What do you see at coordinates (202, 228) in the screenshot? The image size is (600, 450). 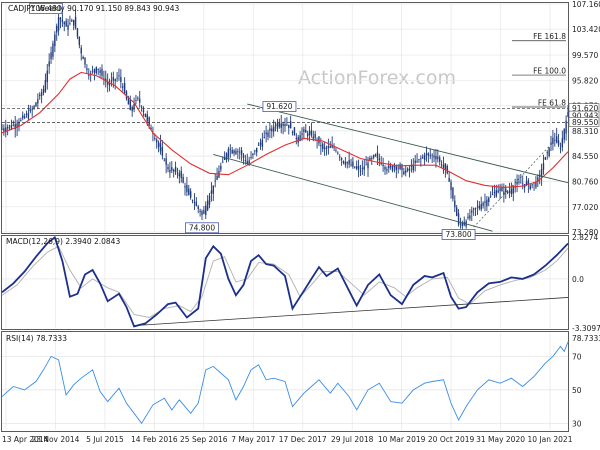 I see `annotation-box` at bounding box center [202, 228].